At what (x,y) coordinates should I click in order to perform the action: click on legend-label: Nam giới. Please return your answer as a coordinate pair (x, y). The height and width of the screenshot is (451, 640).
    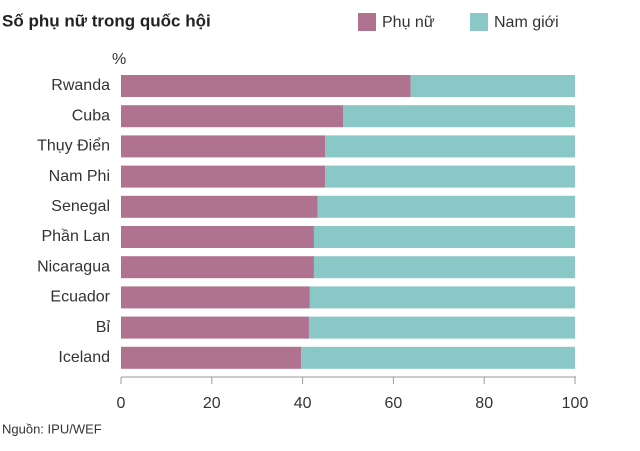
    Looking at the image, I should click on (526, 22).